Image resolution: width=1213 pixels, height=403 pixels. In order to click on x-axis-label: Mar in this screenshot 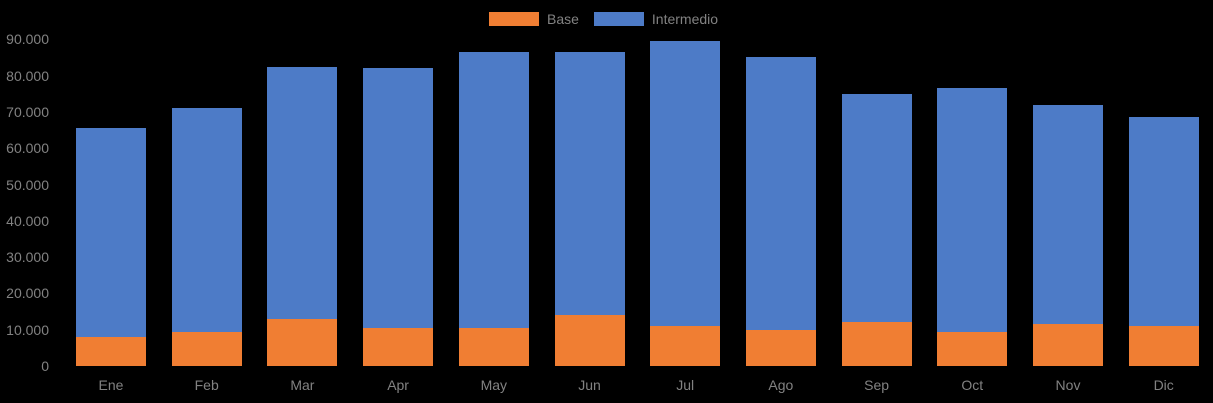, I will do `click(302, 385)`.